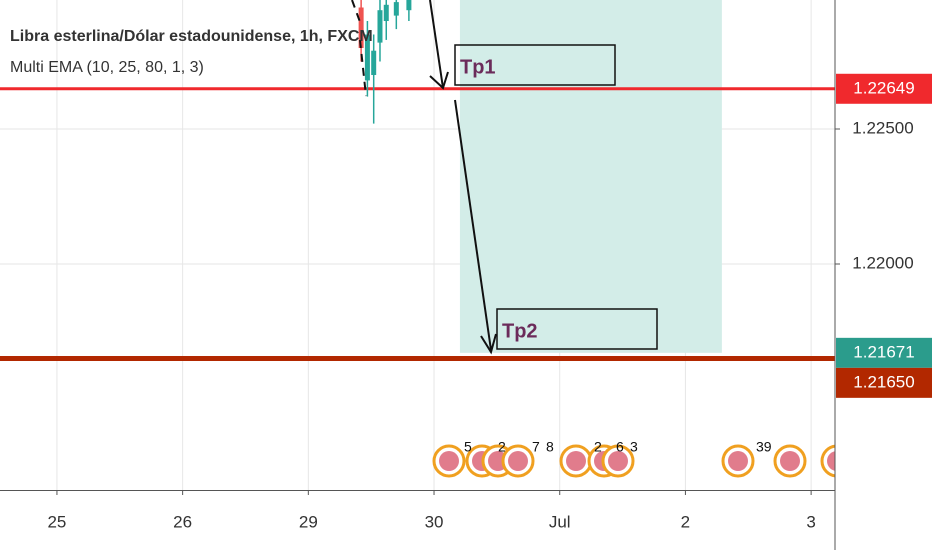  What do you see at coordinates (56, 521) in the screenshot?
I see `x-tick-label: 25` at bounding box center [56, 521].